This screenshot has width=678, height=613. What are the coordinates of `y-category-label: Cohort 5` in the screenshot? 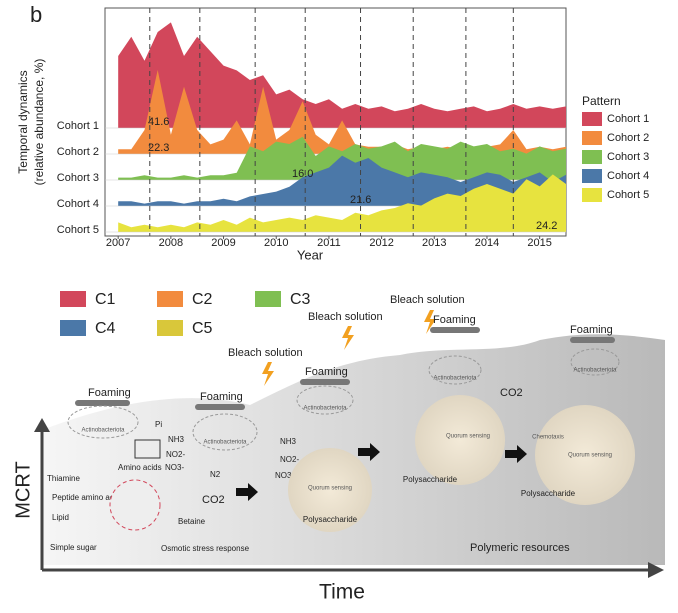 It's located at (78, 230).